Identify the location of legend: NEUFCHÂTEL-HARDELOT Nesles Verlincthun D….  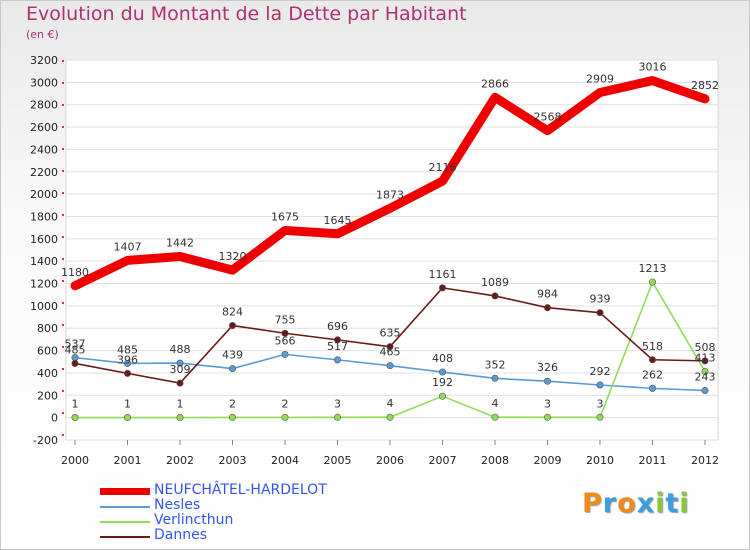
(260, 513).